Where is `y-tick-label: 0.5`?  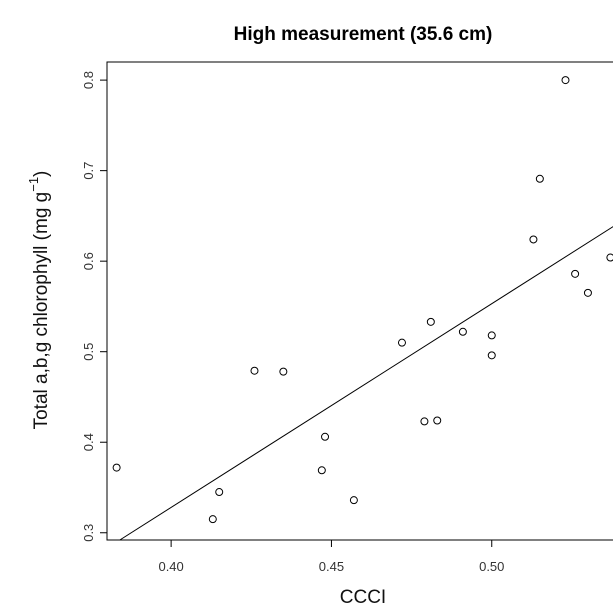 y-tick-label: 0.5 is located at coordinates (88, 352).